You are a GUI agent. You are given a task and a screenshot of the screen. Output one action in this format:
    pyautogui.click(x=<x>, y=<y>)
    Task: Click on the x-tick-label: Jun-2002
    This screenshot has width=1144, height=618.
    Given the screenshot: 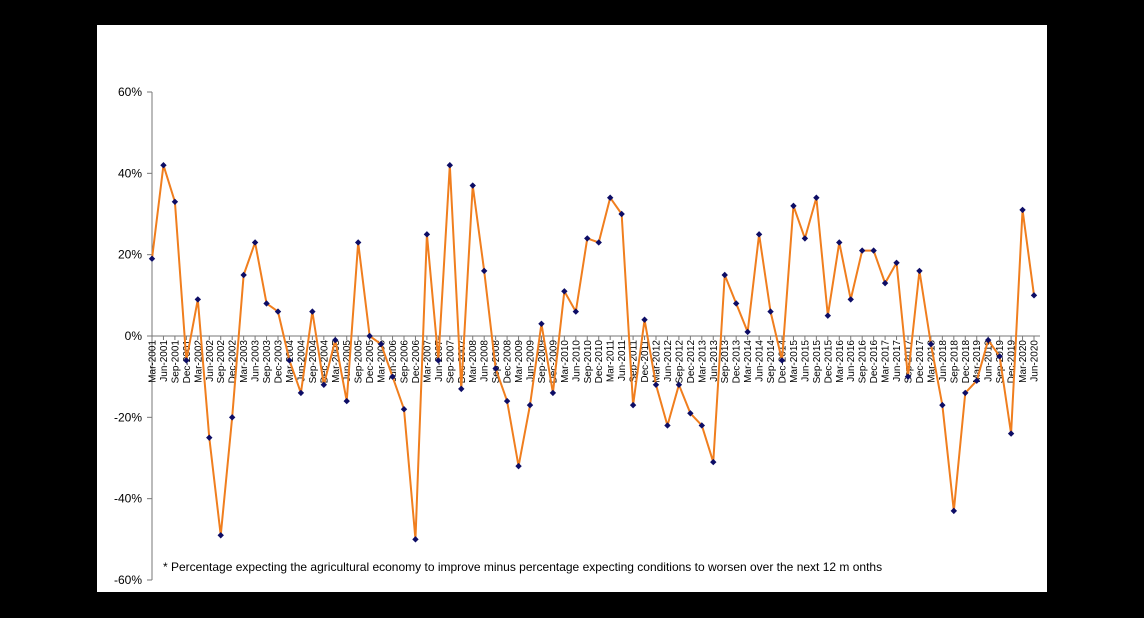 What is the action you would take?
    pyautogui.click(x=210, y=361)
    